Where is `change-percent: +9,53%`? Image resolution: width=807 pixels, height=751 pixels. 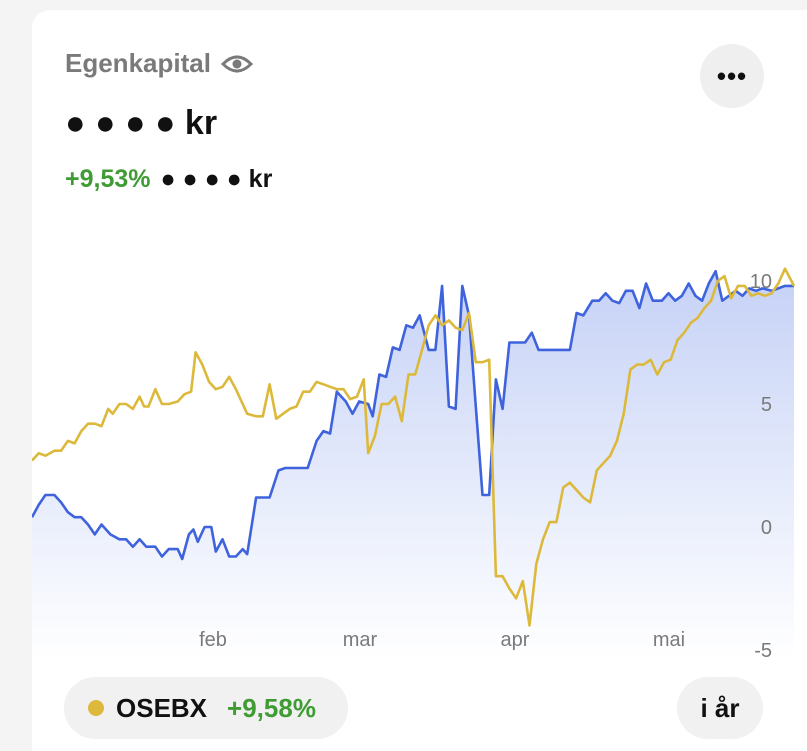 change-percent: +9,53% is located at coordinates (108, 179).